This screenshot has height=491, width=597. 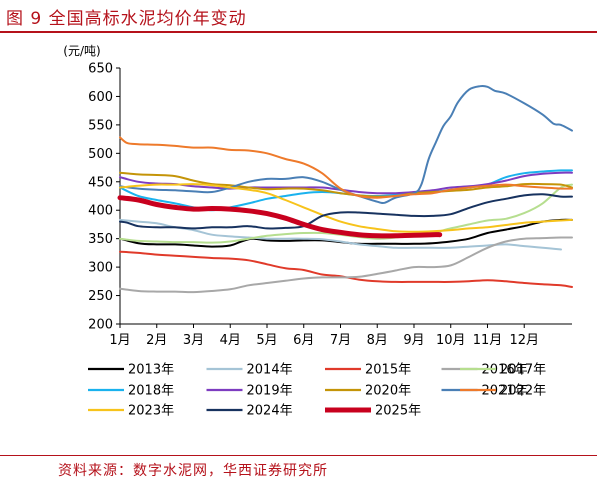 I want to click on source-rule, so click(x=298, y=455).